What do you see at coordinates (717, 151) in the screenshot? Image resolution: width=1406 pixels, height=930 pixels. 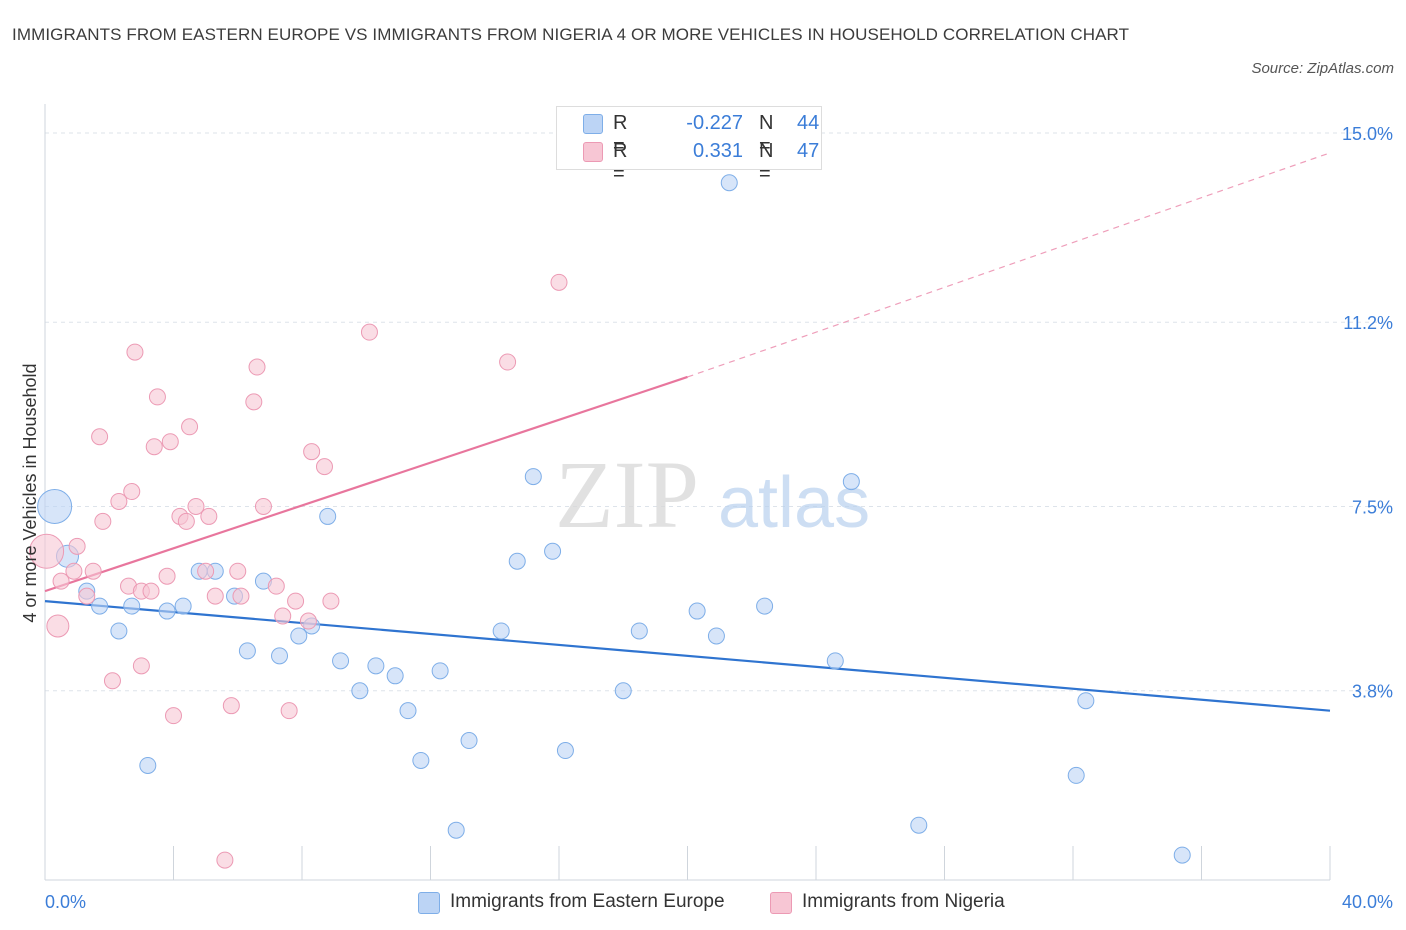 I see `r-value: 0.331` at bounding box center [717, 151].